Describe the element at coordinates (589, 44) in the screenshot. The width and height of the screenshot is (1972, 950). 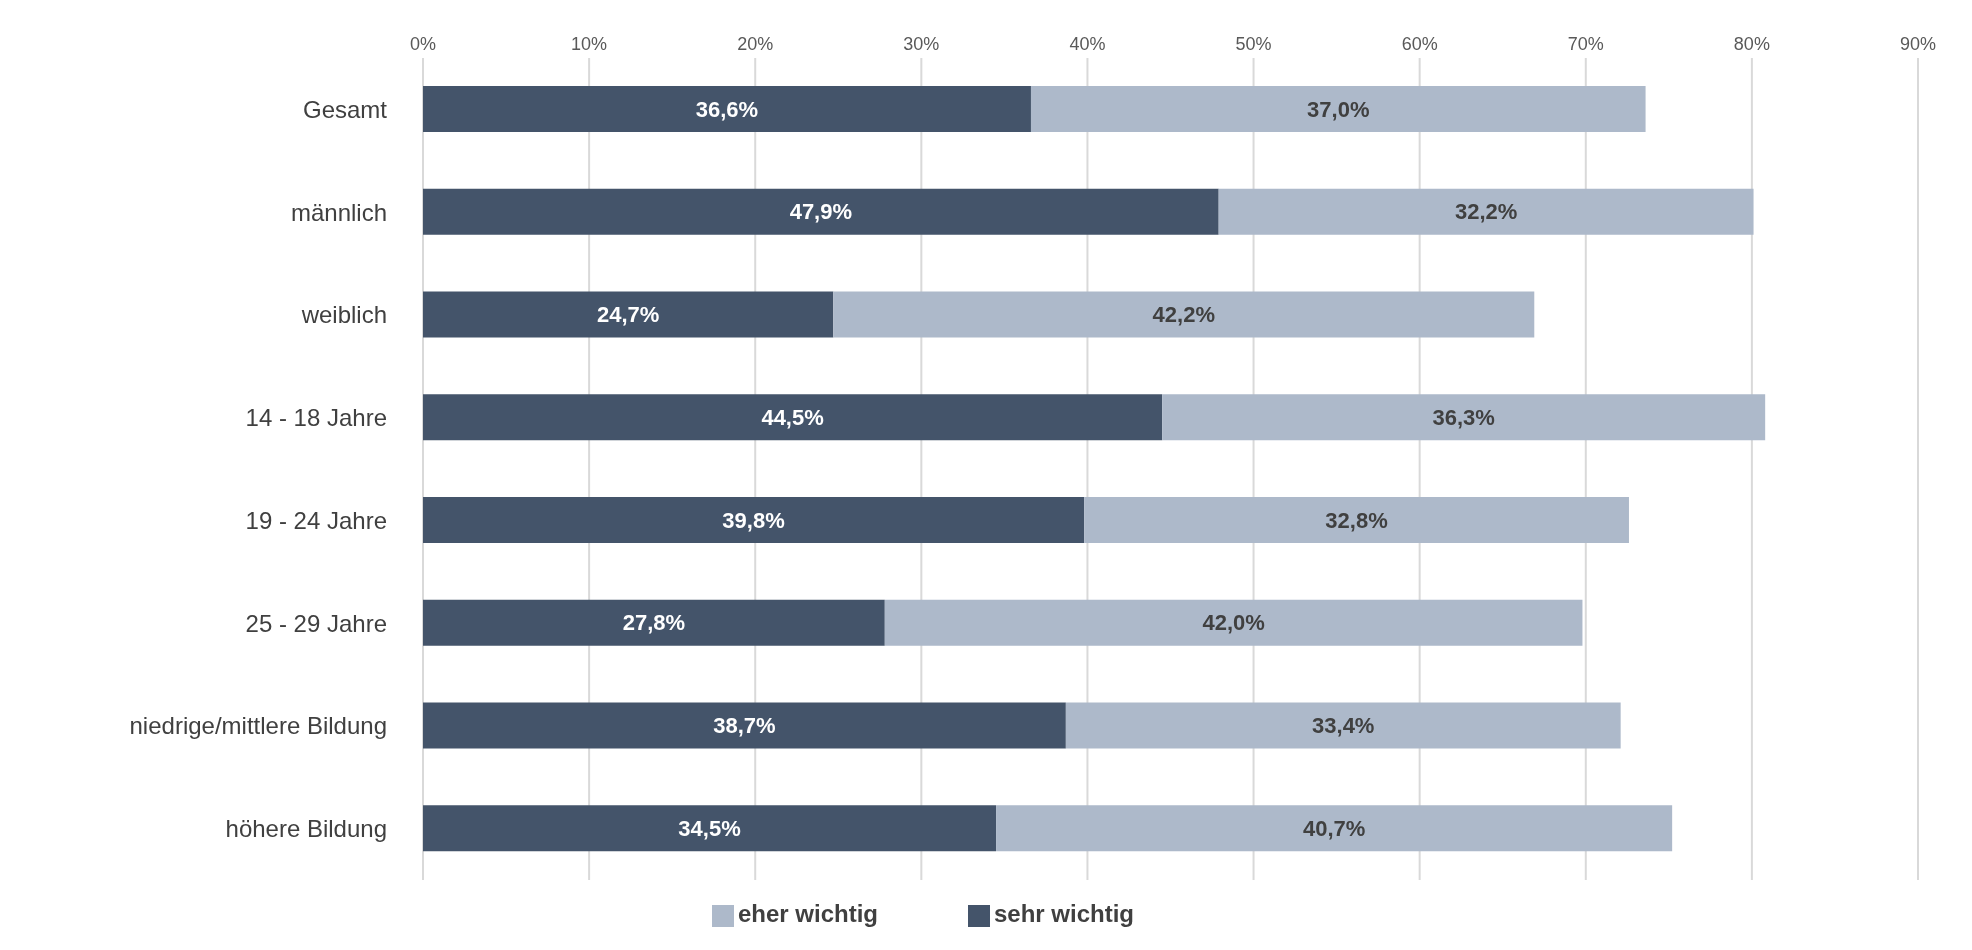
I see `x-tick-label: 10%` at that location.